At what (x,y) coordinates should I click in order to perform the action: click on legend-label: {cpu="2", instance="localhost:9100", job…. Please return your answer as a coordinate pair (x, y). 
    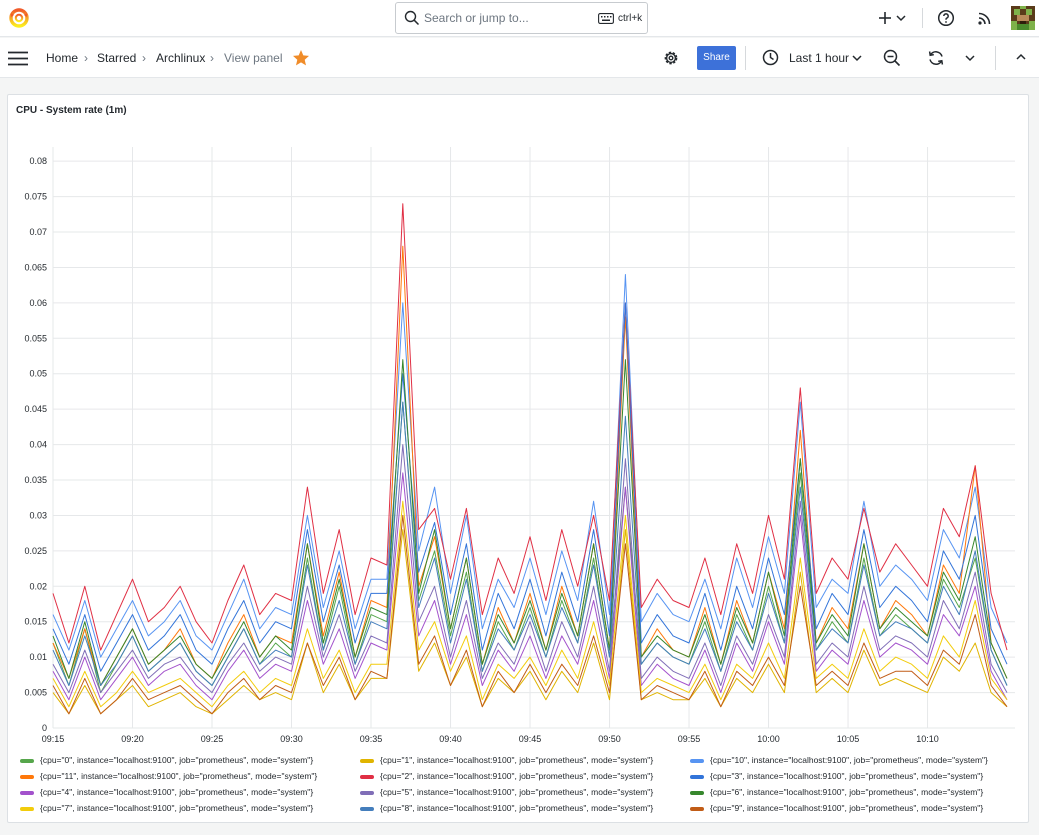
    Looking at the image, I should click on (517, 776).